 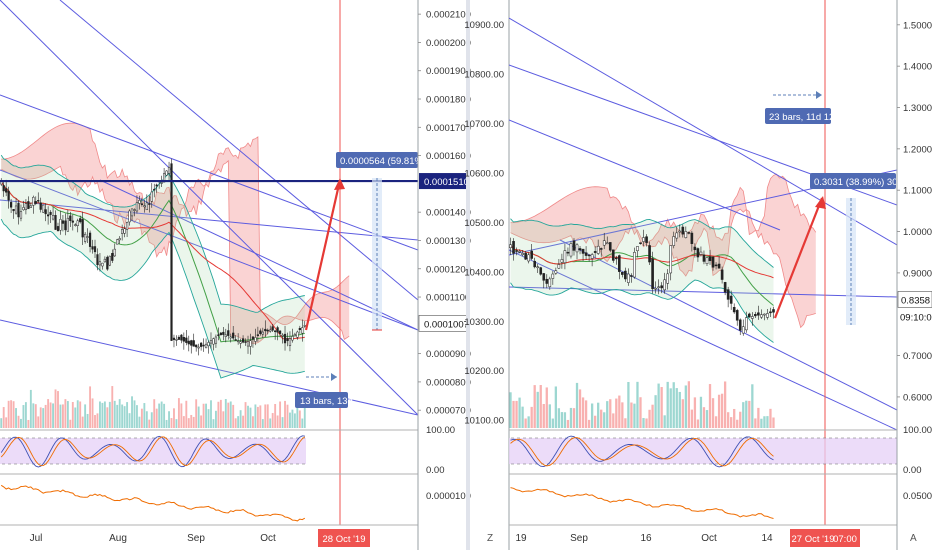 What do you see at coordinates (490, 538) in the screenshot?
I see `scale-mode-button: Z` at bounding box center [490, 538].